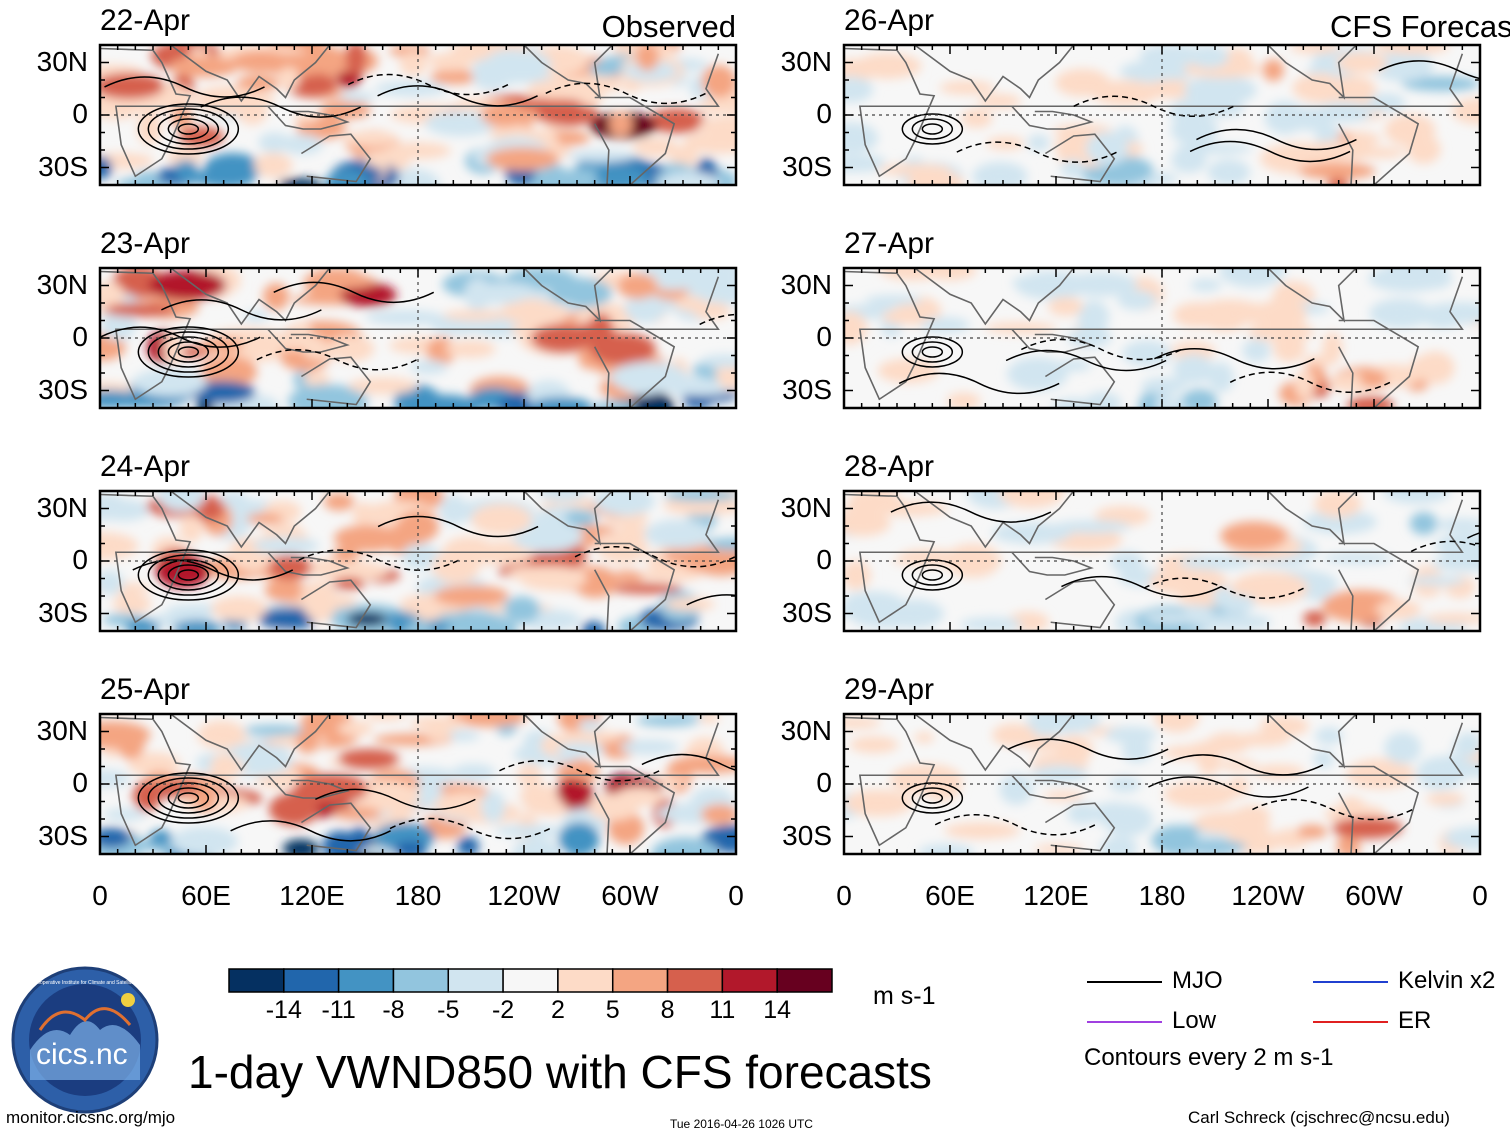  What do you see at coordinates (82, 1054) in the screenshot?
I see `logo-text: cics.nc` at bounding box center [82, 1054].